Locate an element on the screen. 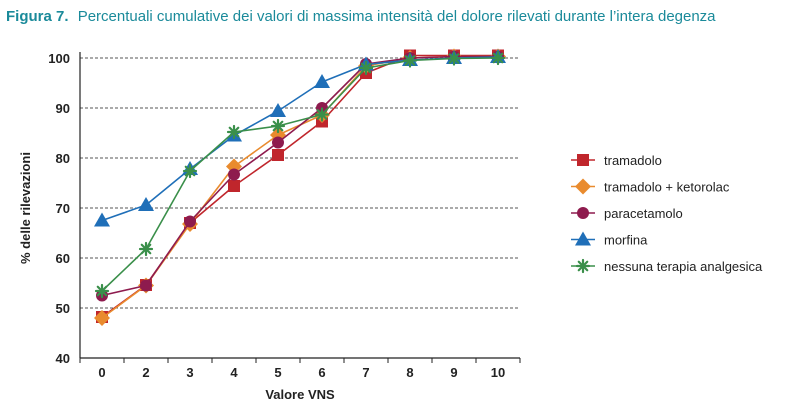 The height and width of the screenshot is (411, 800). x-tick-label-8: 8 is located at coordinates (409, 372).